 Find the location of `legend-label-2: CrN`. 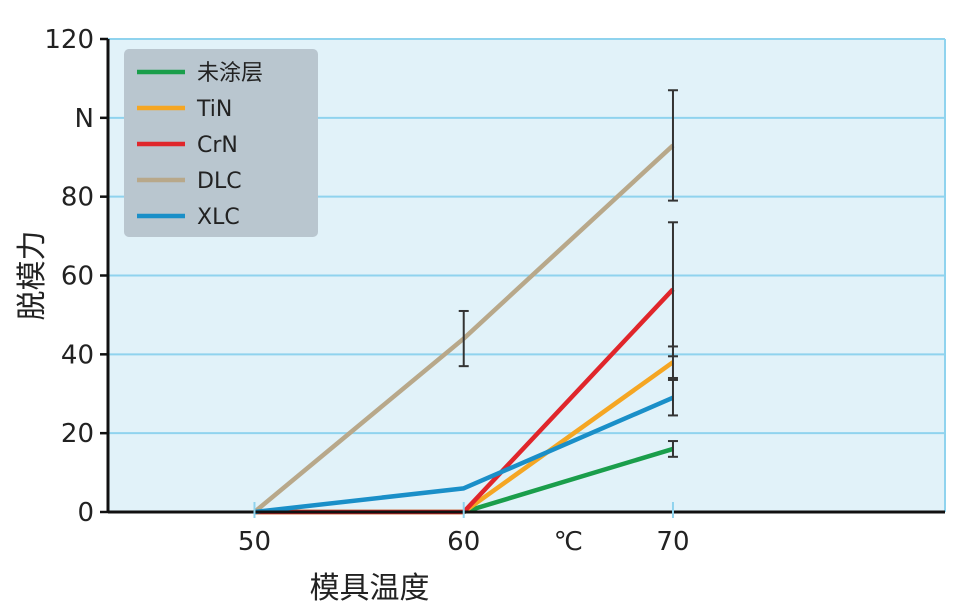

legend-label-2: CrN is located at coordinates (217, 145).